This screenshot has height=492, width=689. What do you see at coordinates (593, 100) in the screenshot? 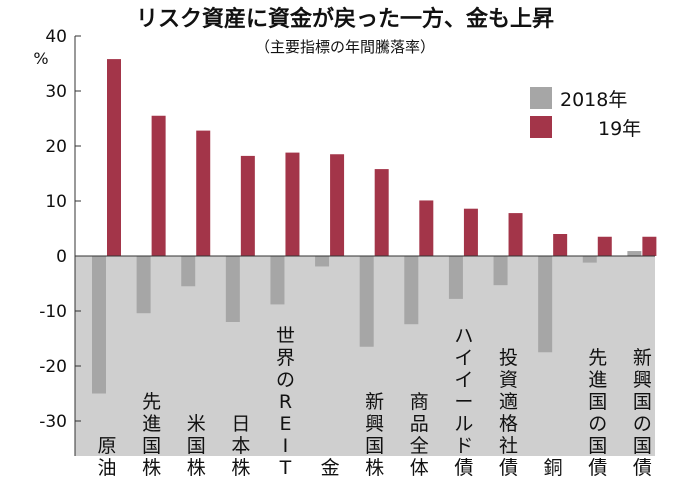
I see `legend-label-2018: 2018年` at bounding box center [593, 100].